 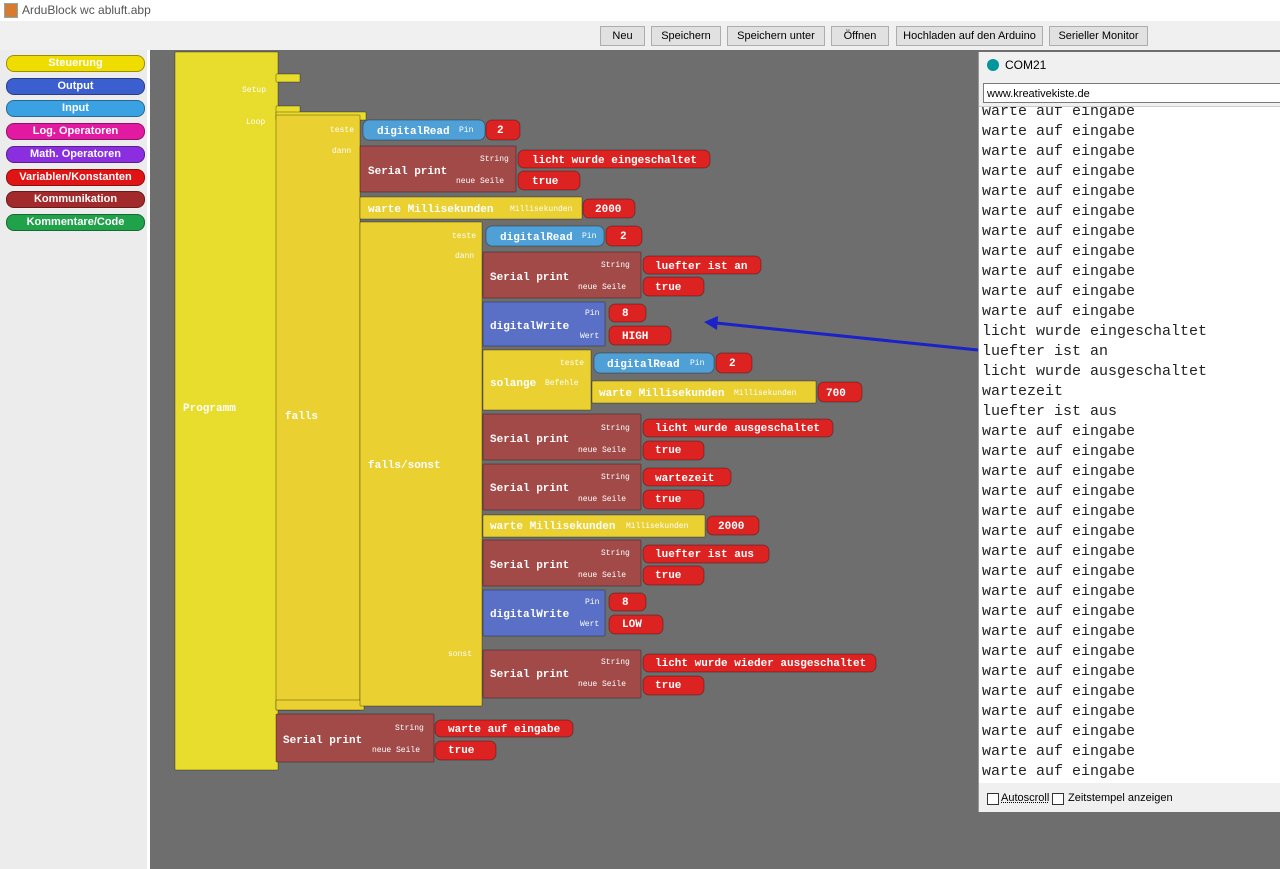 What do you see at coordinates (536, 238) in the screenshot?
I see `block-label: digitalRead` at bounding box center [536, 238].